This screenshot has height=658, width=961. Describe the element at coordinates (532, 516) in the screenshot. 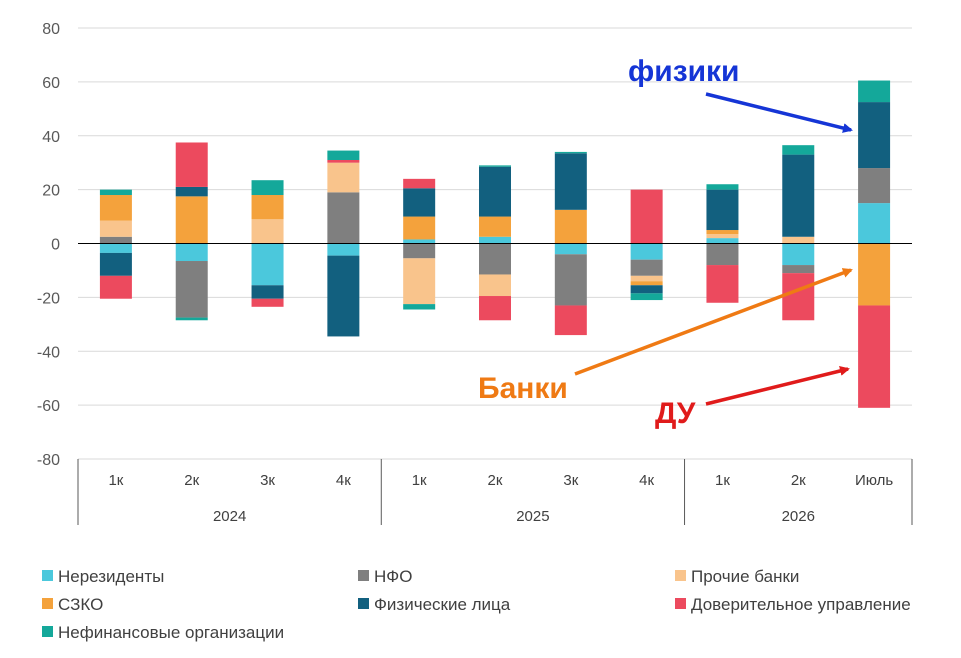

I see `x-group-label: 2025` at that location.